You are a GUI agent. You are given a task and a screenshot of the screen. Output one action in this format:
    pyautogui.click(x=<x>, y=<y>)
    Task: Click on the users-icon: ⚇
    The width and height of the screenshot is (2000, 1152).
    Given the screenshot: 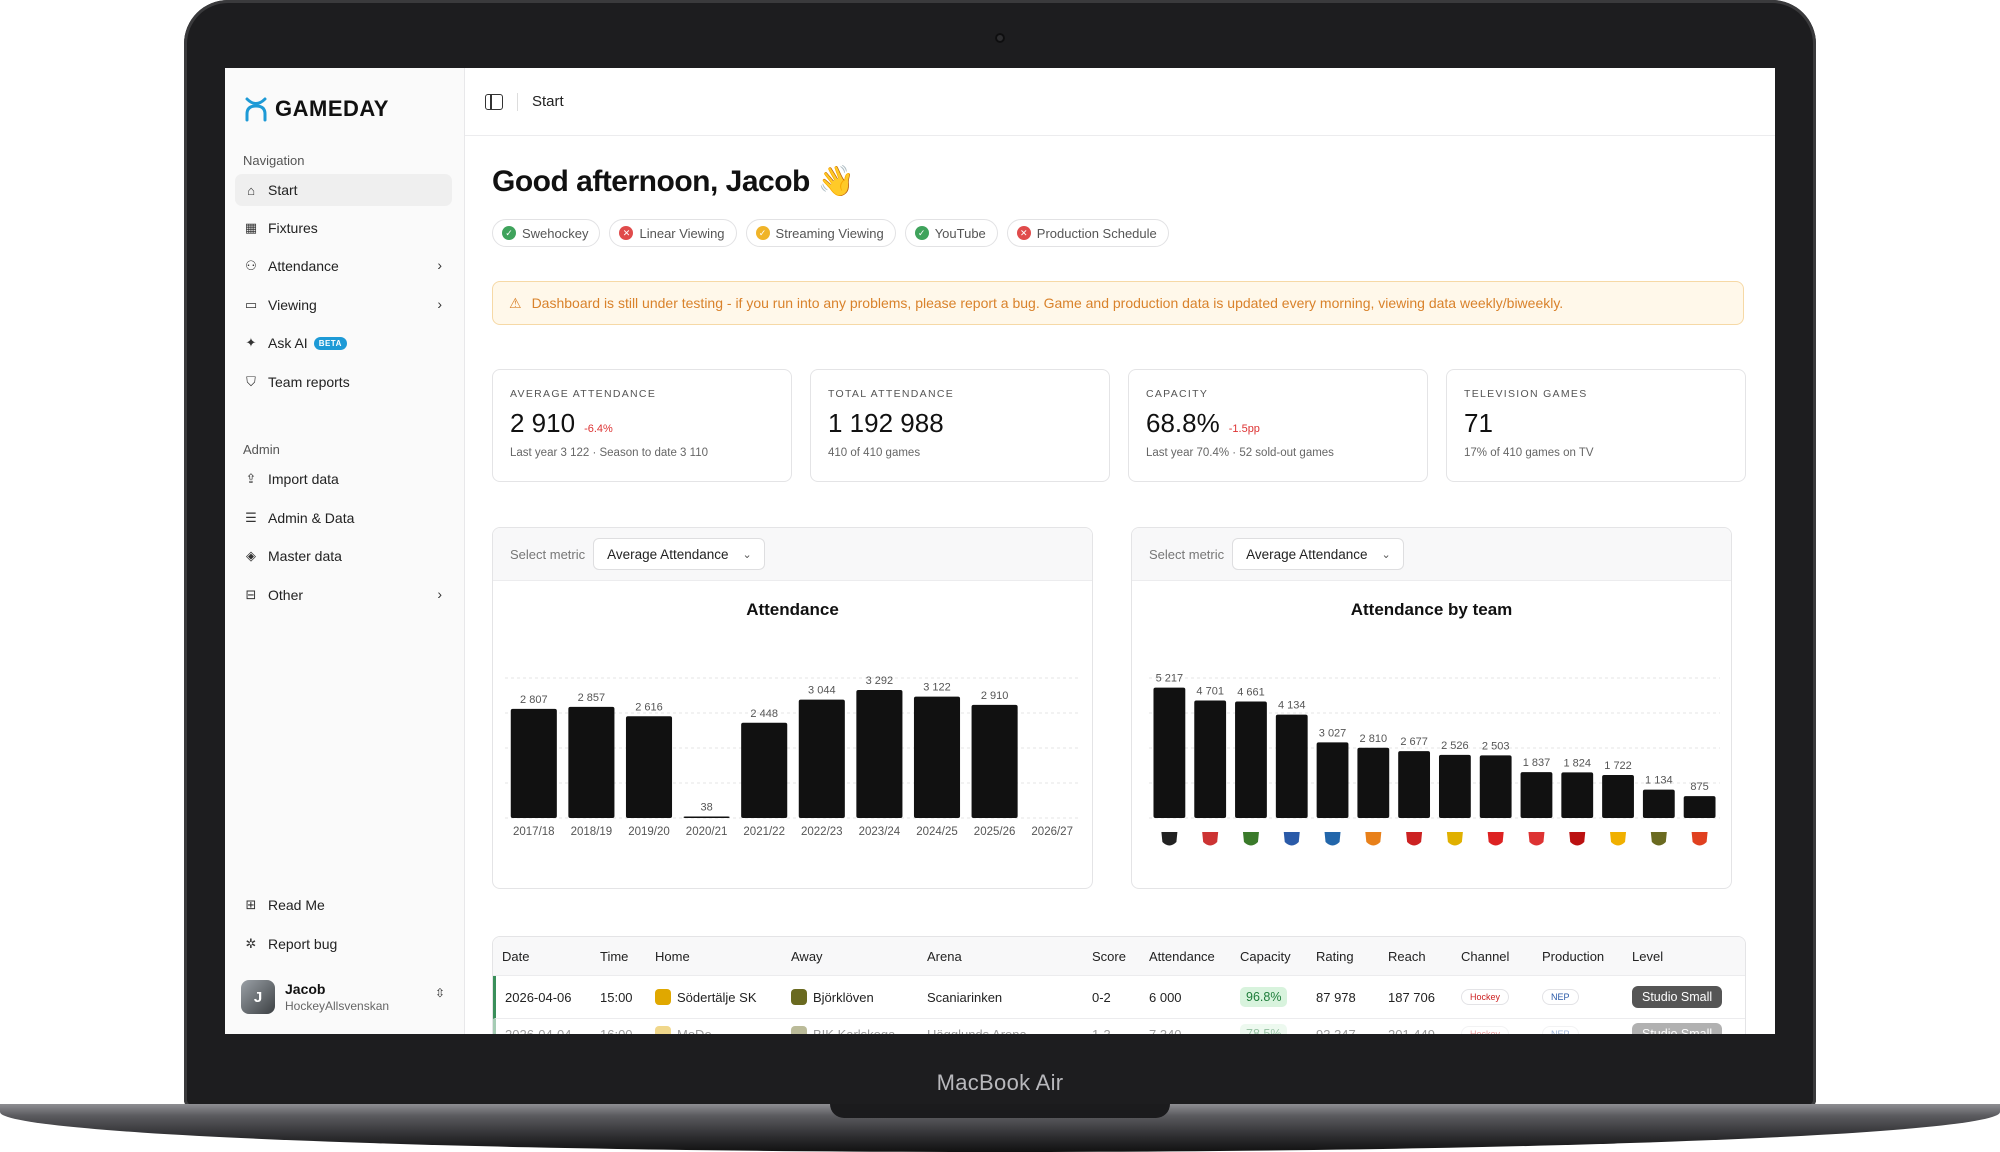 What is the action you would take?
    pyautogui.click(x=251, y=265)
    